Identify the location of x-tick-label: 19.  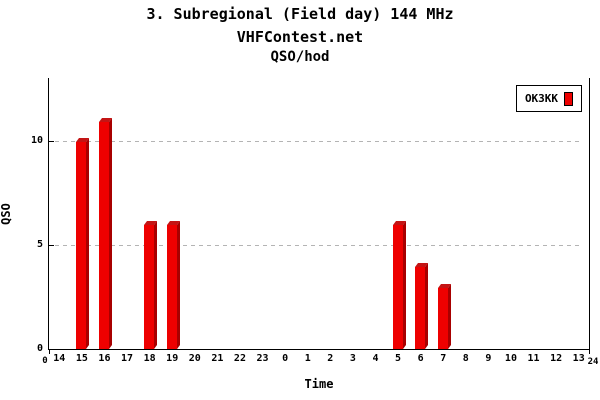
(172, 358).